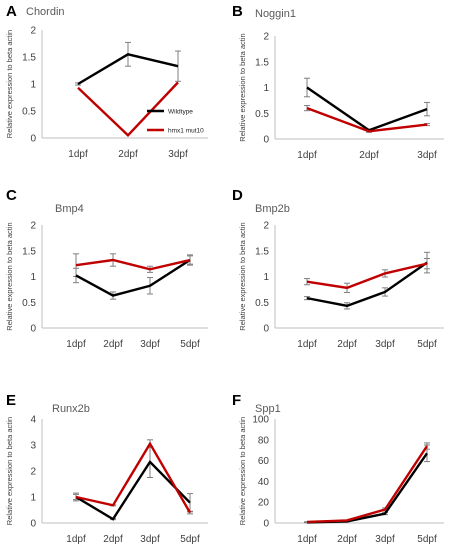 This screenshot has width=454, height=550. I want to click on panel-letter: B, so click(237, 11).